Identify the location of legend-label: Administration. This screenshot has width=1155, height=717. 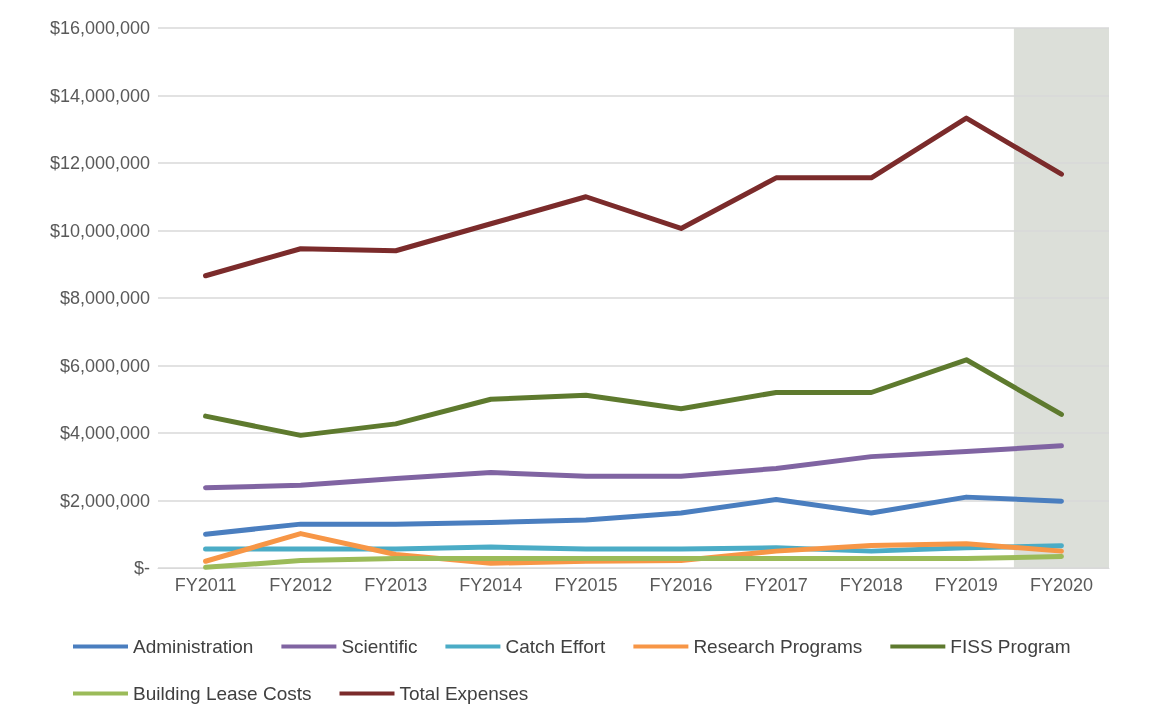
(193, 646).